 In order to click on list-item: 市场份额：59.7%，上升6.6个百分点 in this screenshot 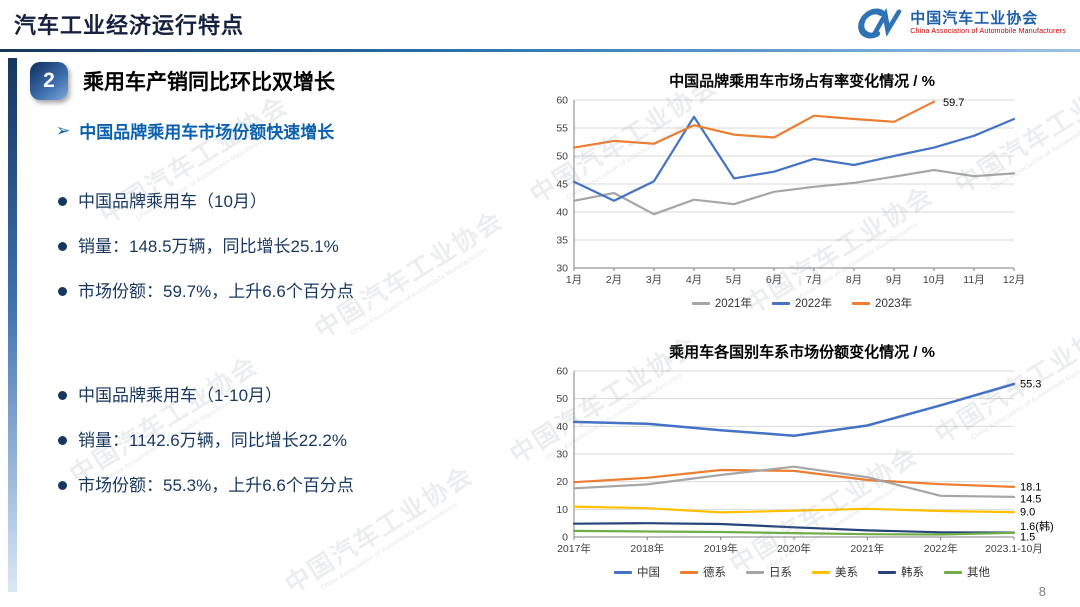, I will do `click(293, 292)`.